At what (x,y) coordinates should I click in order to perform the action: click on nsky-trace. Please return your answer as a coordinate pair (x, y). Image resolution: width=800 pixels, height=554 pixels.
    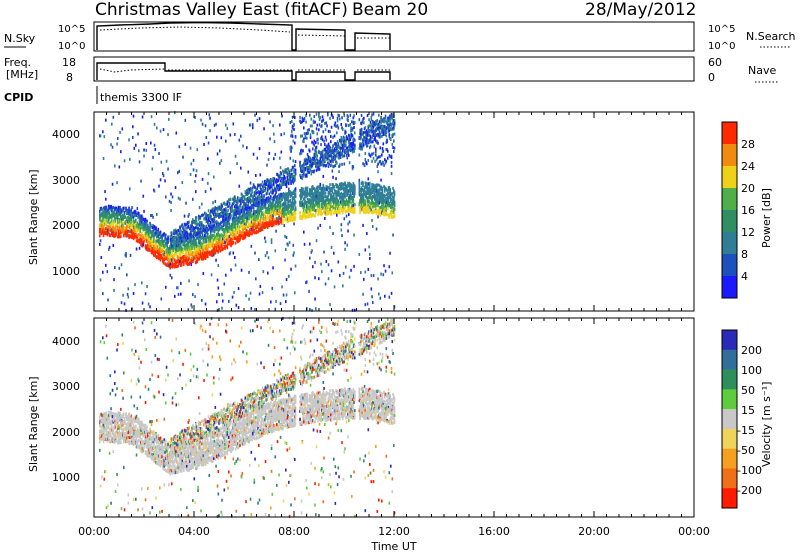
    Looking at the image, I should click on (243, 36).